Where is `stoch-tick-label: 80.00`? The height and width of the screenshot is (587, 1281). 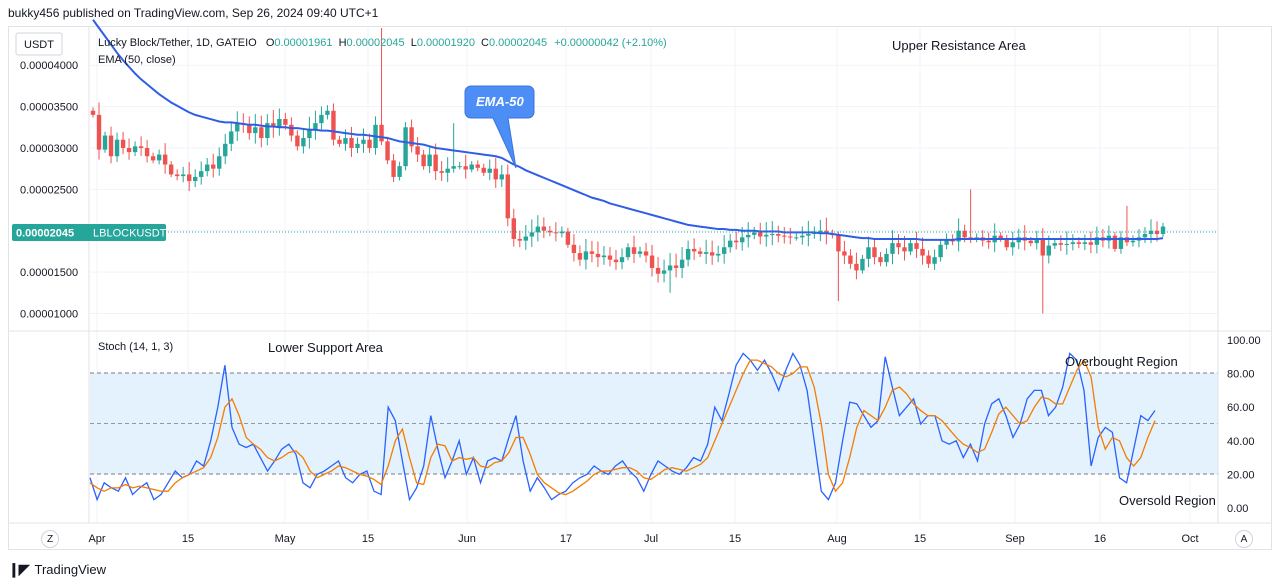
stoch-tick-label: 80.00 is located at coordinates (1241, 375).